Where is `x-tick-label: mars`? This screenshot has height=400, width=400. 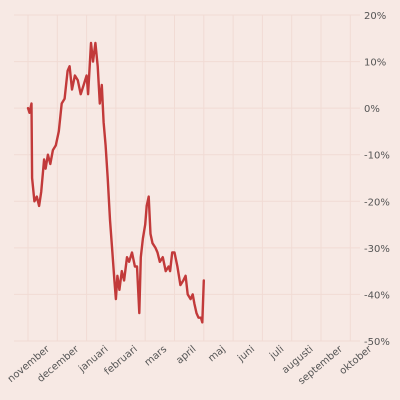 x-tick-label: mars is located at coordinates (156, 356).